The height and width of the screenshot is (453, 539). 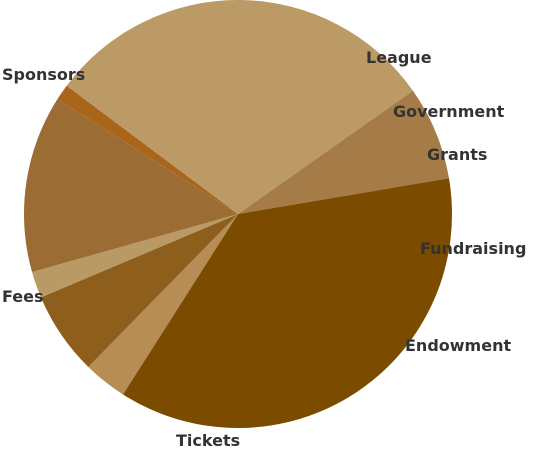 I want to click on label-league: League, so click(x=399, y=57).